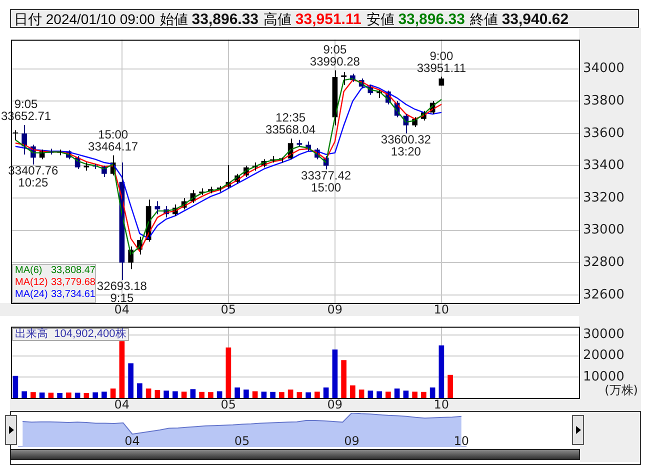 This screenshot has width=653, height=470. Describe the element at coordinates (291, 123) in the screenshot. I see `annotation: 12:35 33568.04` at that location.